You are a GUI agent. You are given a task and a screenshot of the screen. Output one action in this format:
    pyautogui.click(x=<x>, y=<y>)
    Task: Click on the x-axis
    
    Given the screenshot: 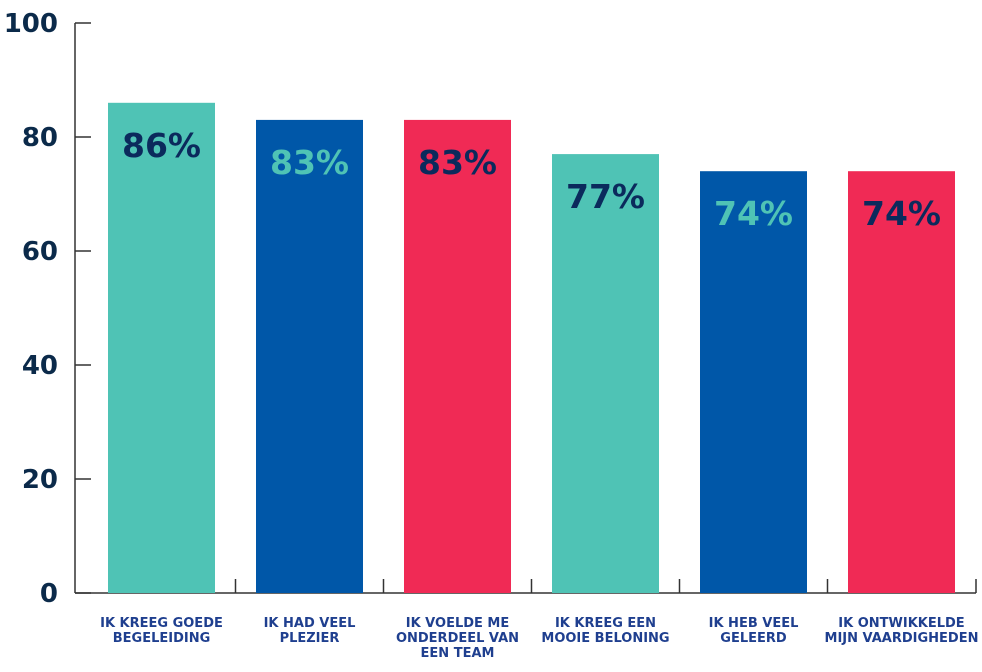 What is the action you would take?
    pyautogui.click(x=526, y=586)
    